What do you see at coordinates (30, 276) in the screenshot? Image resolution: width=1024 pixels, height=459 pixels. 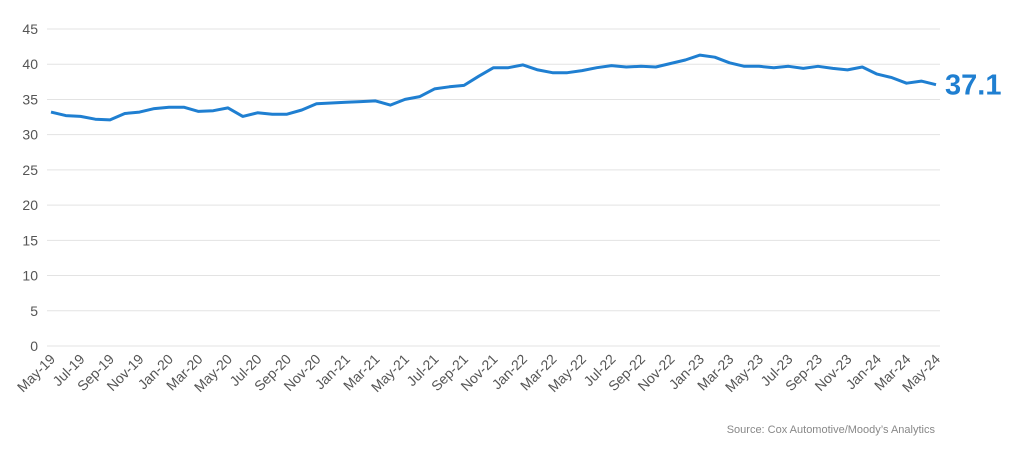 I see `y-tick-label: 10` at bounding box center [30, 276].